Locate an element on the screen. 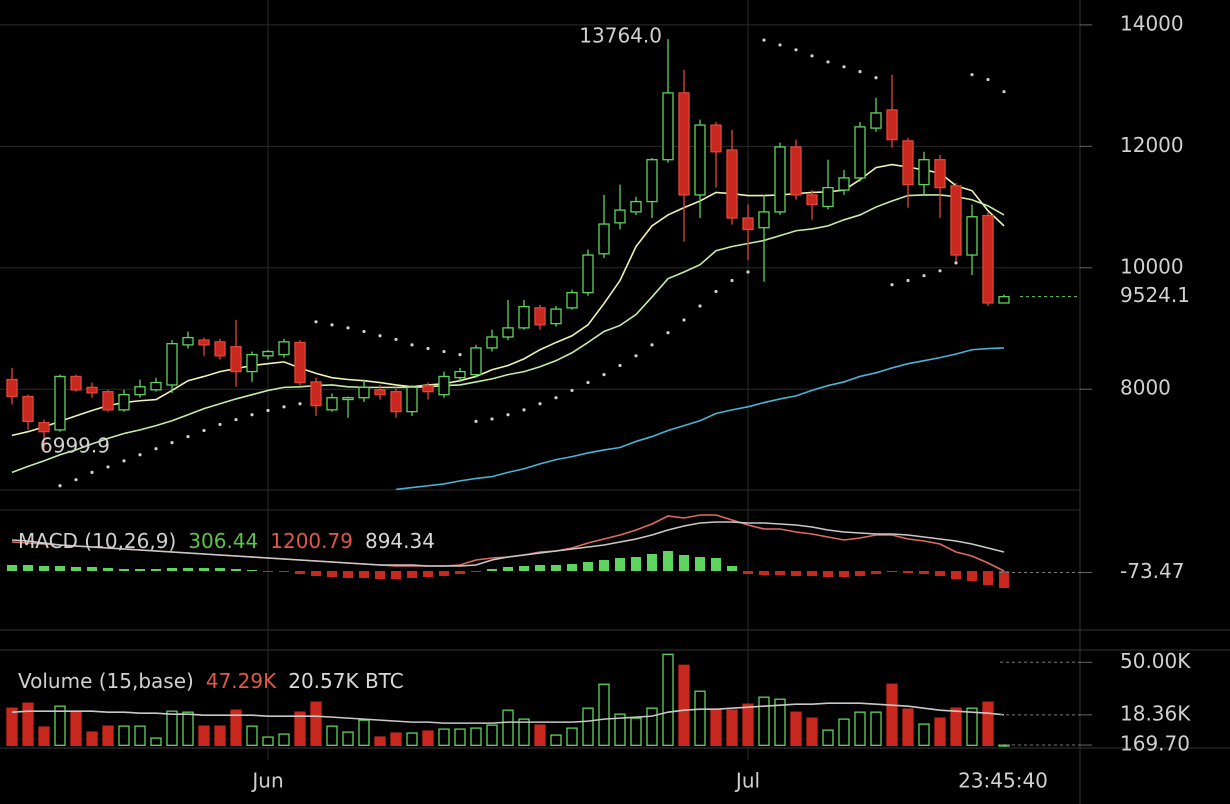 The image size is (1230, 804). x-tick-label: Jun is located at coordinates (266, 781).